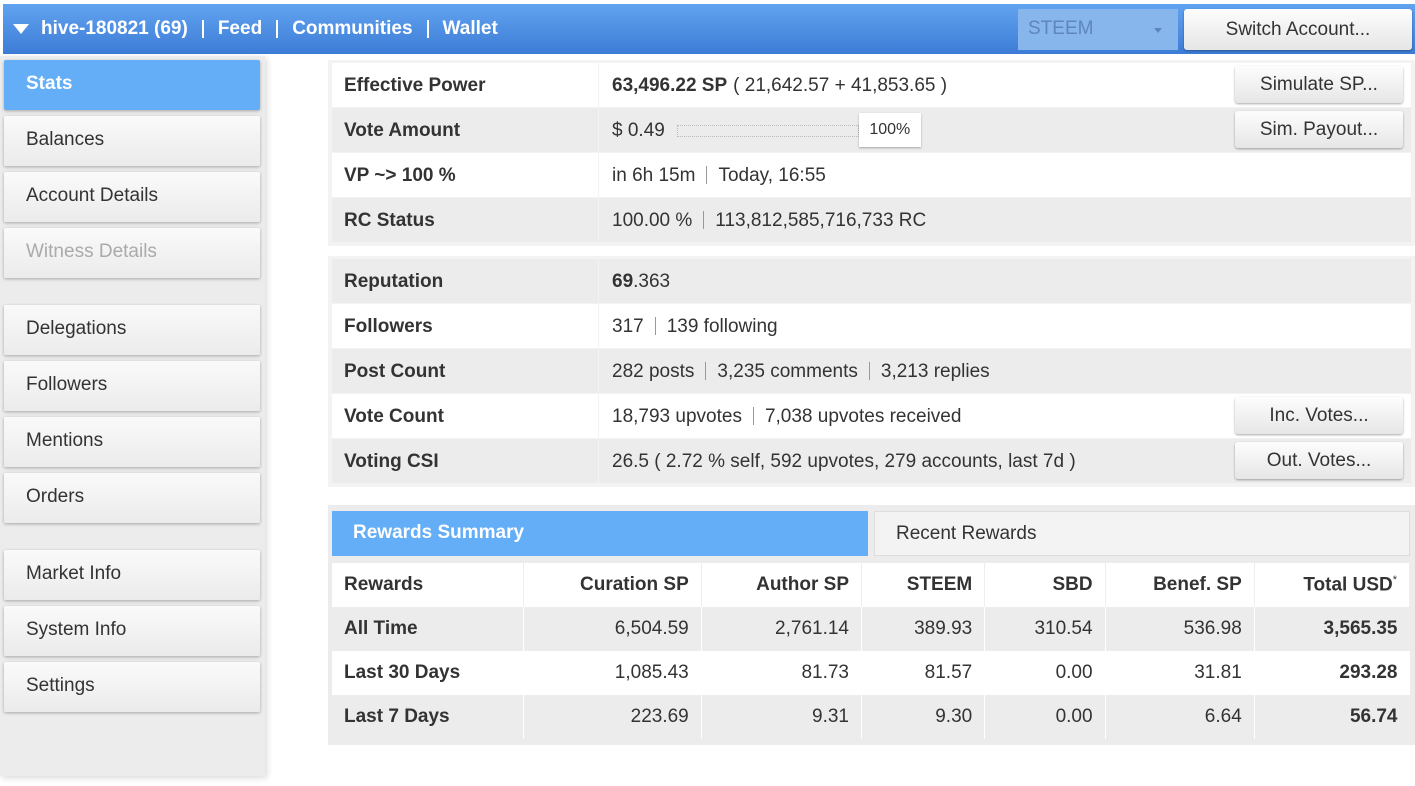  Describe the element at coordinates (1180, 673) in the screenshot. I see `reward-value: 31.81` at that location.